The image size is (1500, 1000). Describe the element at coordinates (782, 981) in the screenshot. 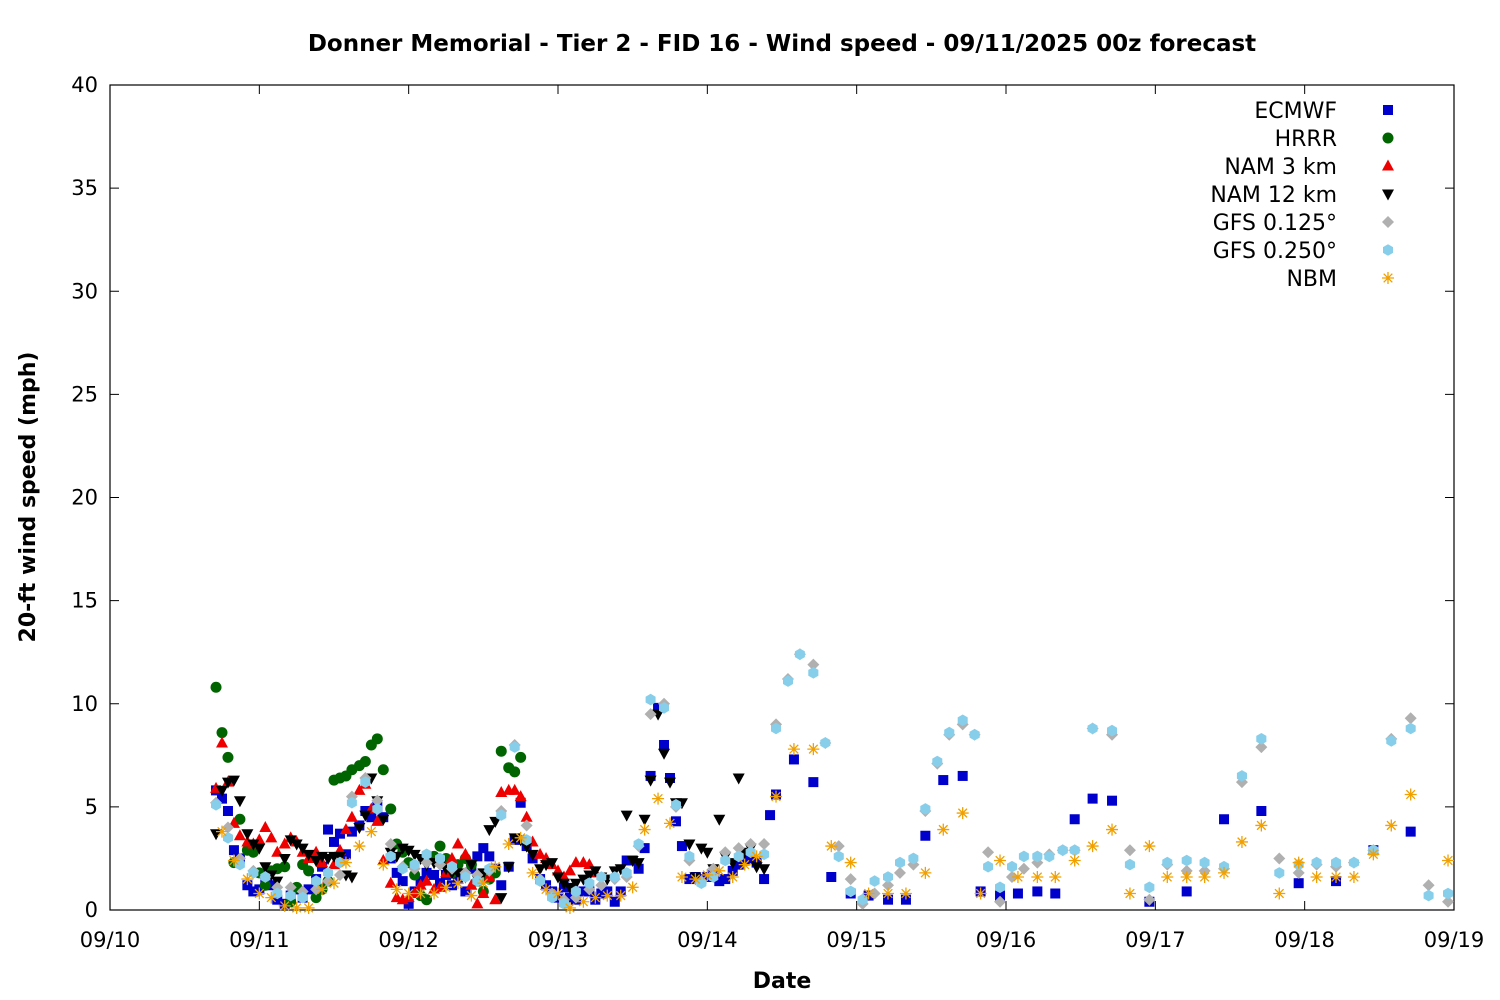

I see `x-axis-label: Date` at that location.